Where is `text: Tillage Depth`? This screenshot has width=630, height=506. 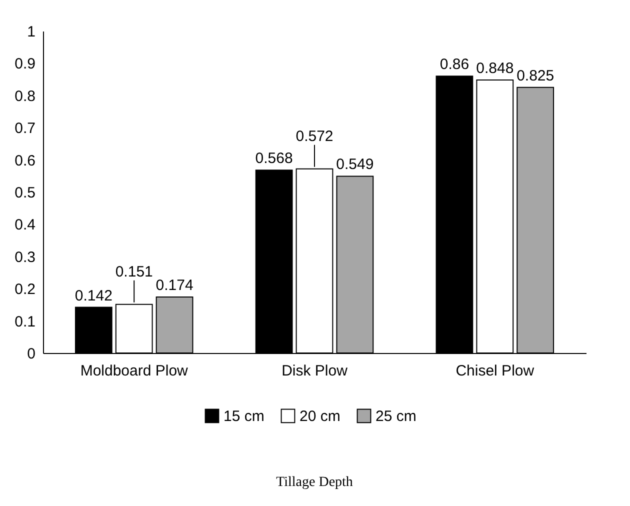
text: Tillage Depth is located at coordinates (314, 482).